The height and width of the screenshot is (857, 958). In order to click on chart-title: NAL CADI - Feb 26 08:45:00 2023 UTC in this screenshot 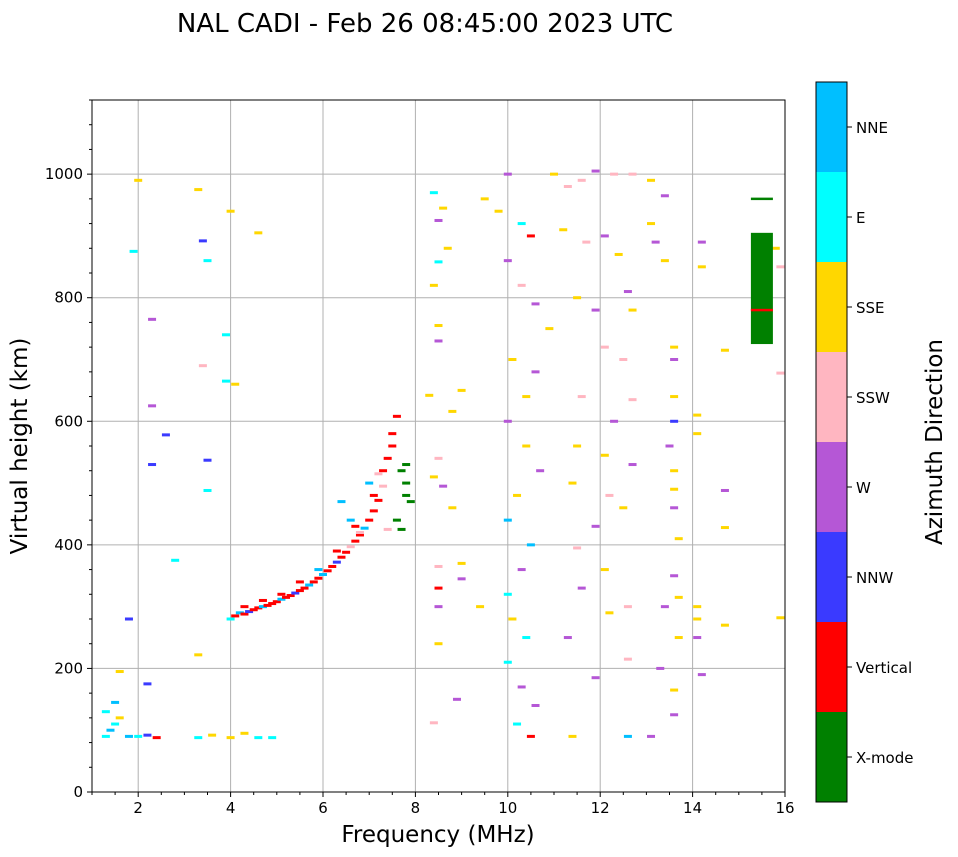, I will do `click(425, 24)`.